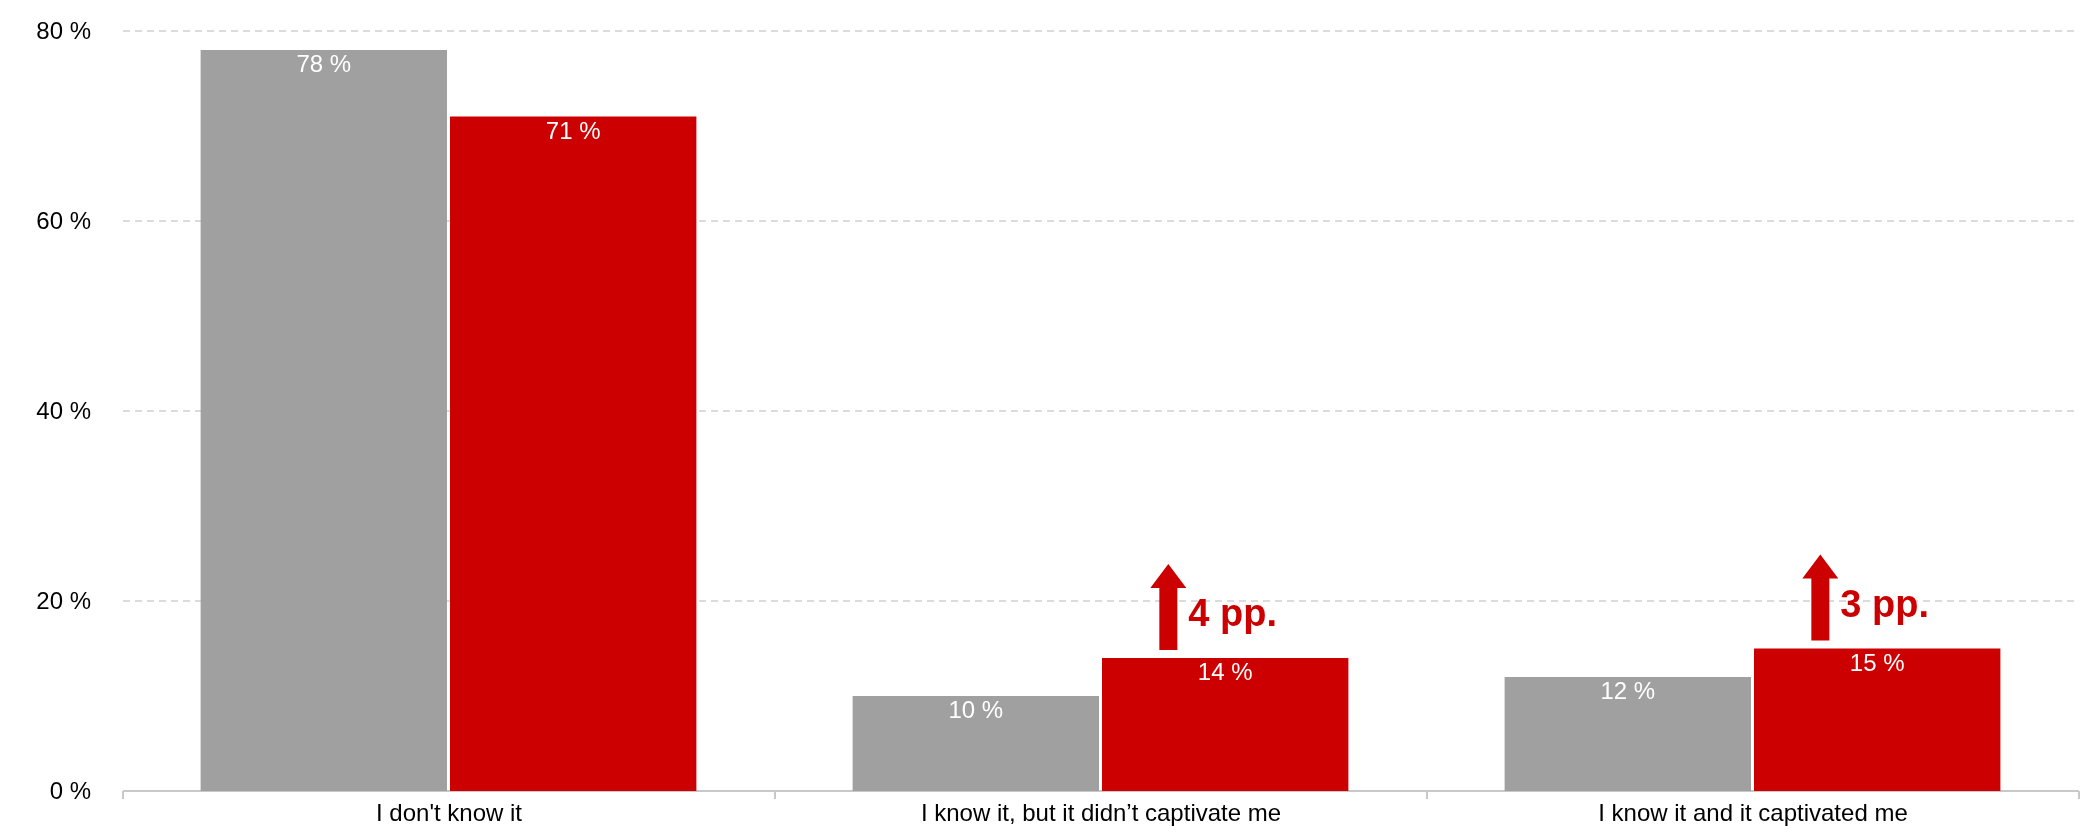 This screenshot has width=2095, height=839. Describe the element at coordinates (573, 130) in the screenshot. I see `data-label: 71 %` at that location.